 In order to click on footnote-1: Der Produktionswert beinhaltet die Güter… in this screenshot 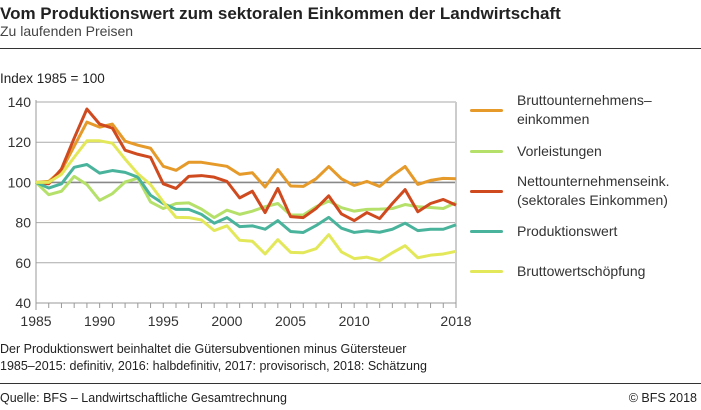, I will do `click(203, 349)`.